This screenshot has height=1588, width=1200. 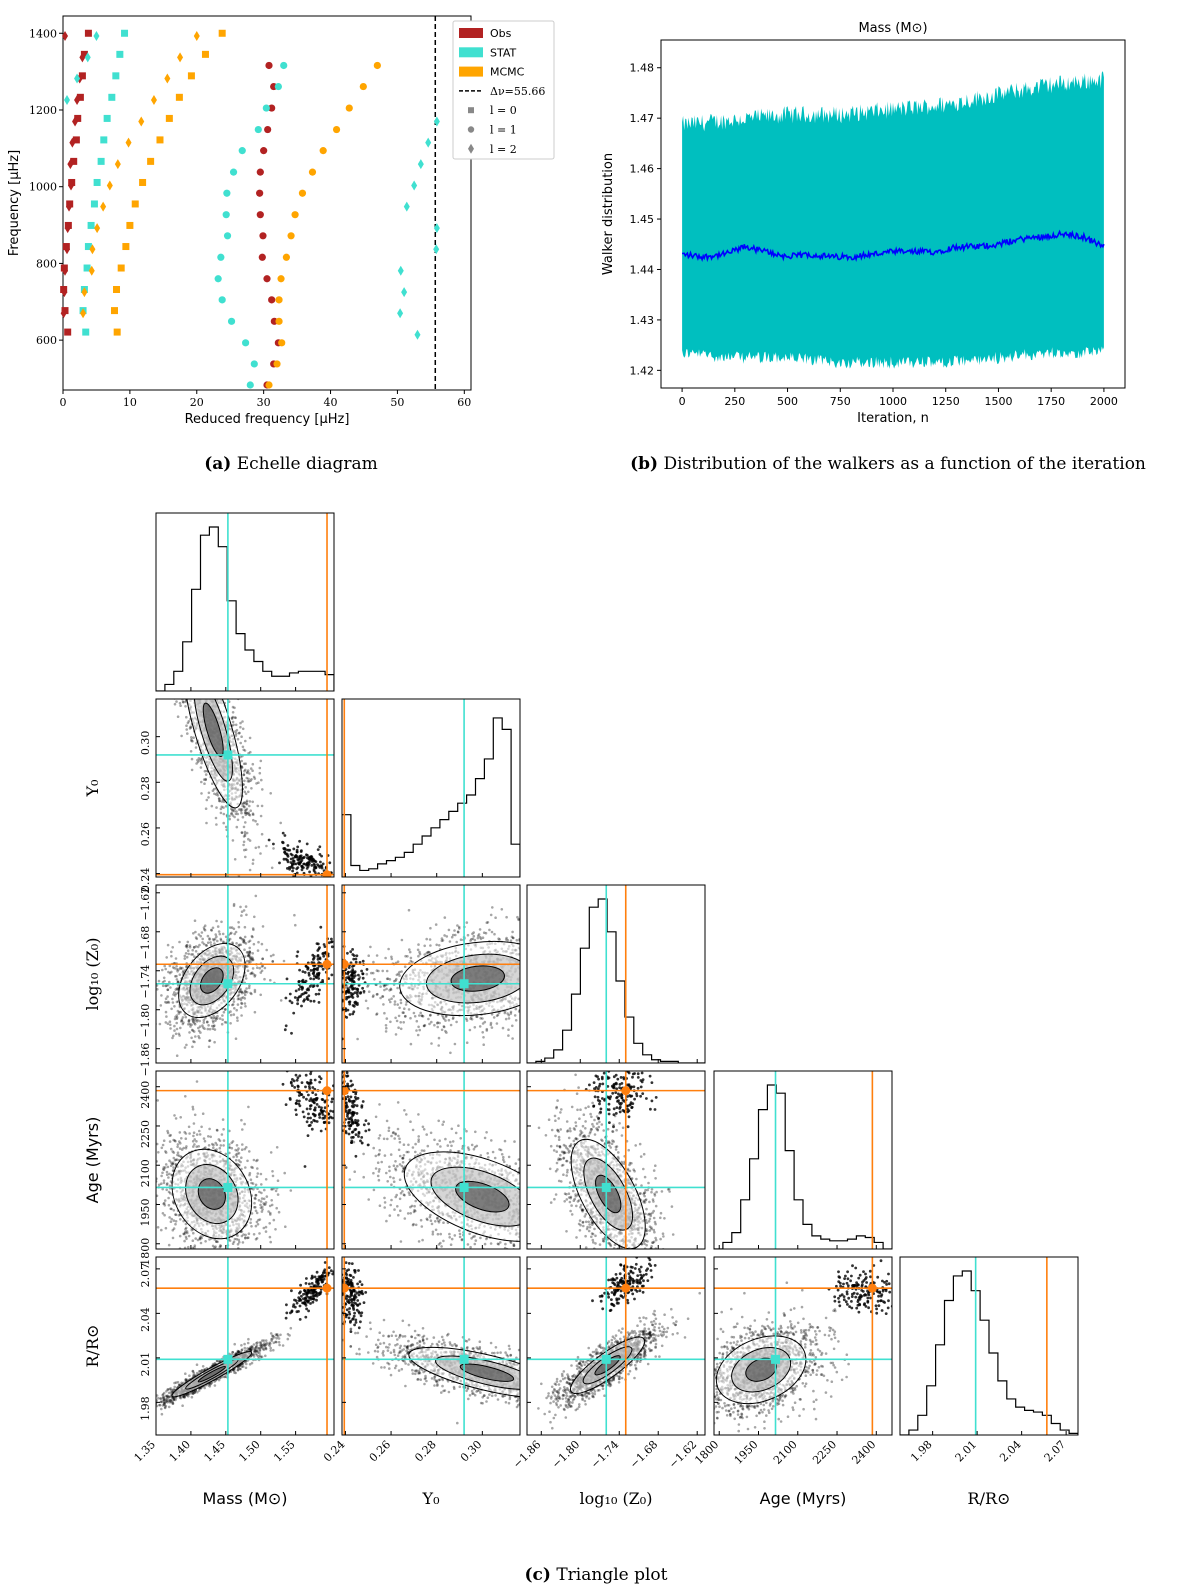 What do you see at coordinates (14, 203) in the screenshot?
I see `y-axis-label: Frequency [μHz]` at bounding box center [14, 203].